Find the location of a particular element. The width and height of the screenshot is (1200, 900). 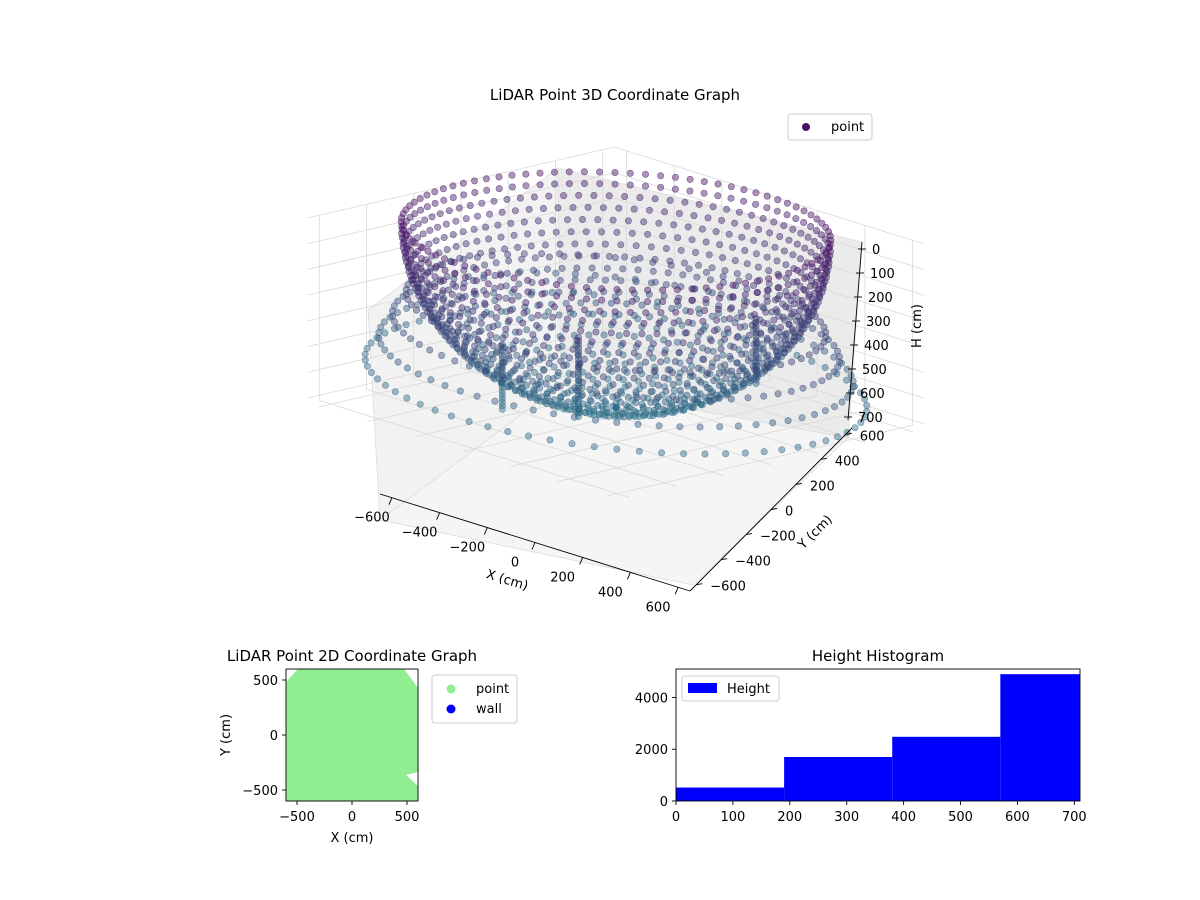

x-tick-mark is located at coordinates (533, 546).